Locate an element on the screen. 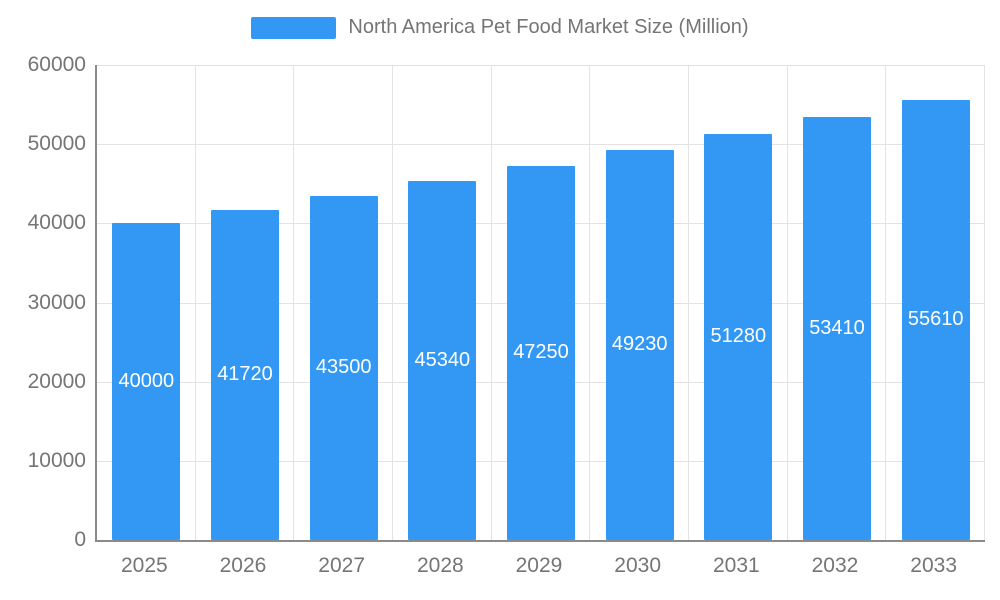  legend-swatch-icon is located at coordinates (294, 27).